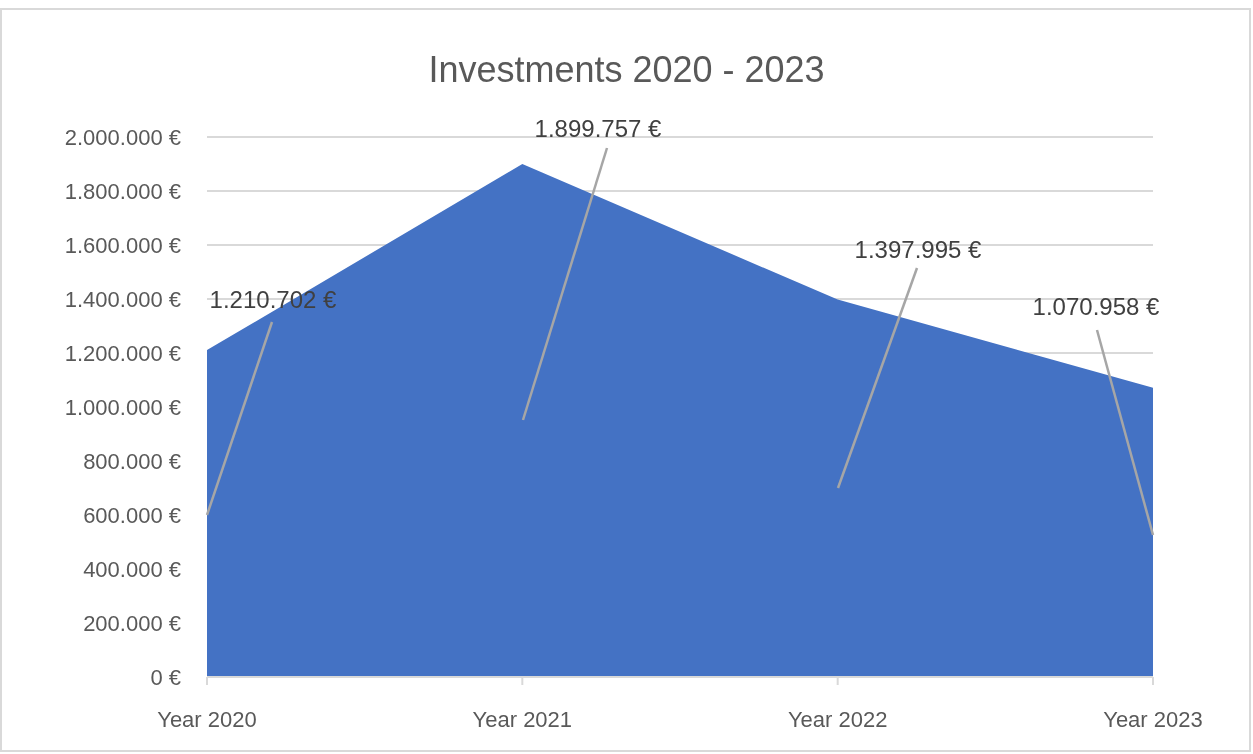  Describe the element at coordinates (132, 515) in the screenshot. I see `y-tick-label: 600.000 €` at that location.